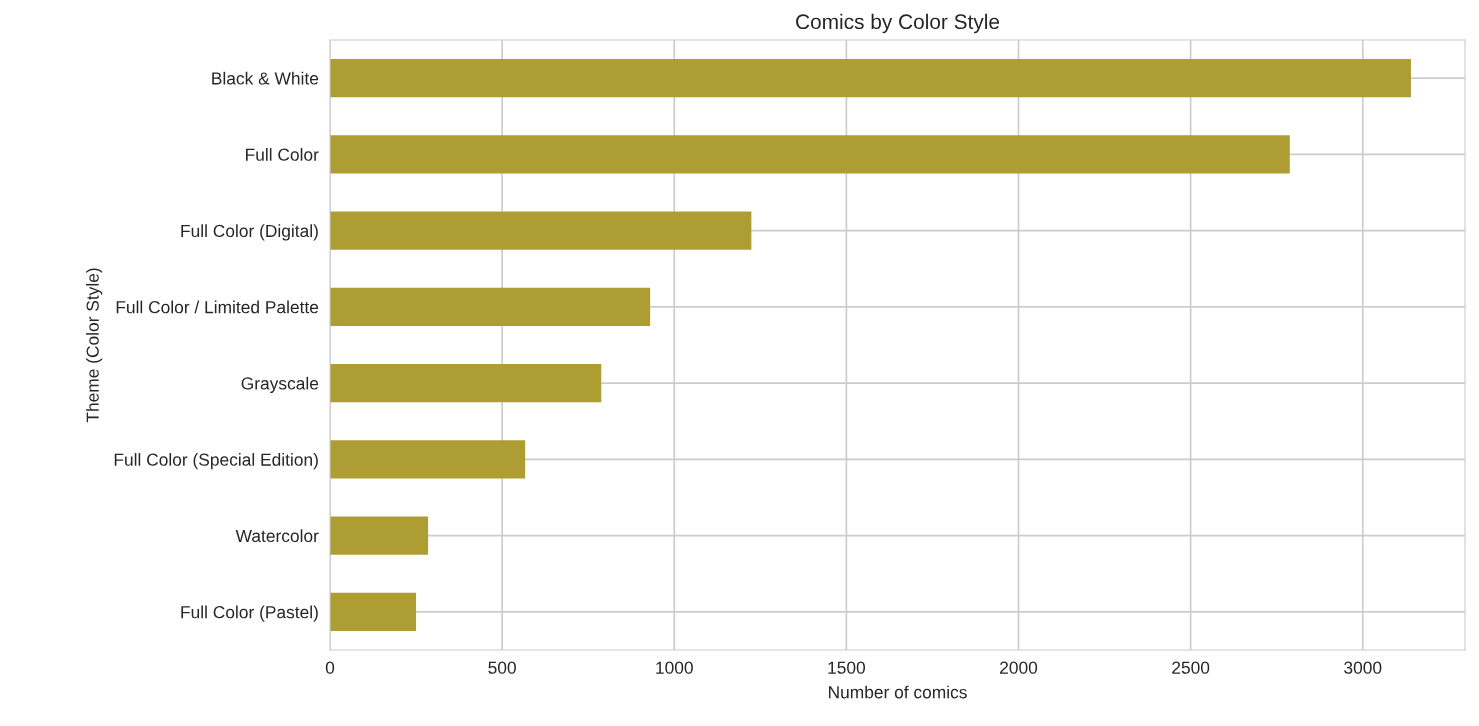 The image size is (1479, 726). Describe the element at coordinates (847, 667) in the screenshot. I see `x-tick-label: 1500` at that location.